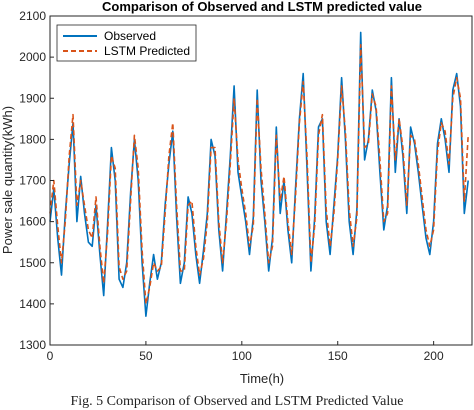  I want to click on x-tick-label: 0, so click(50, 356).